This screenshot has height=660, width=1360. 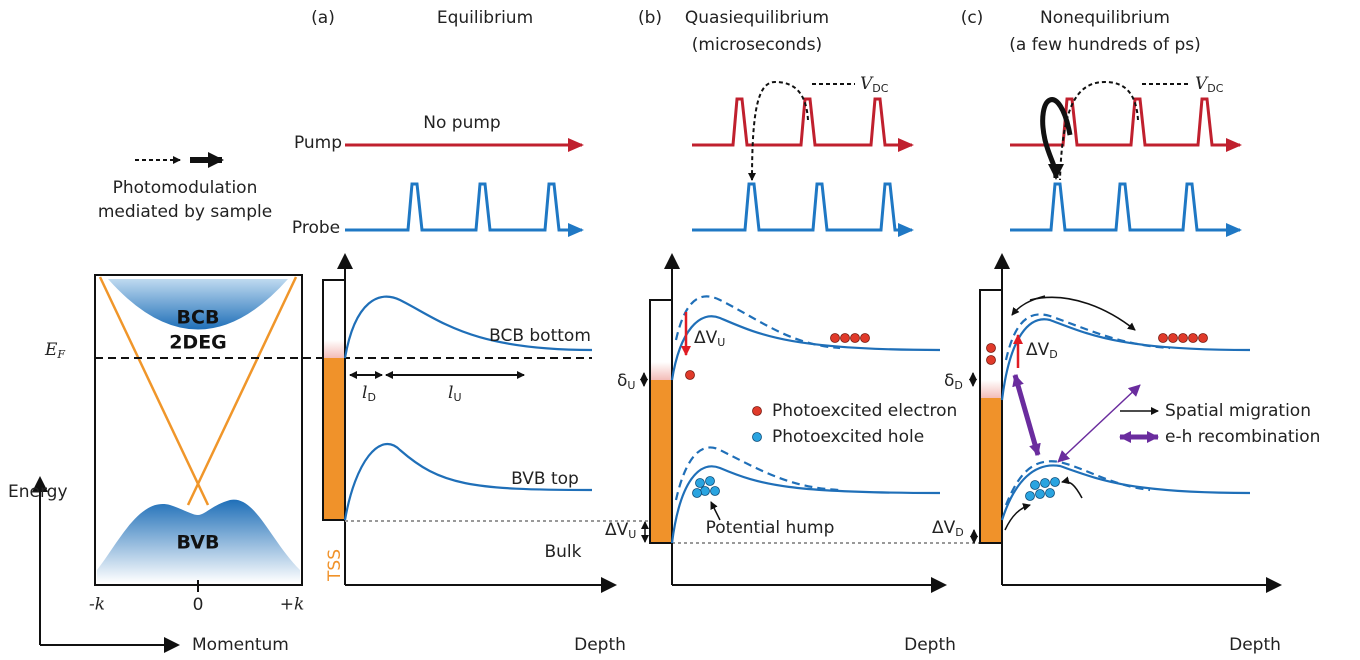 I want to click on recombination-legend: e-h recombination, so click(x=1242, y=437).